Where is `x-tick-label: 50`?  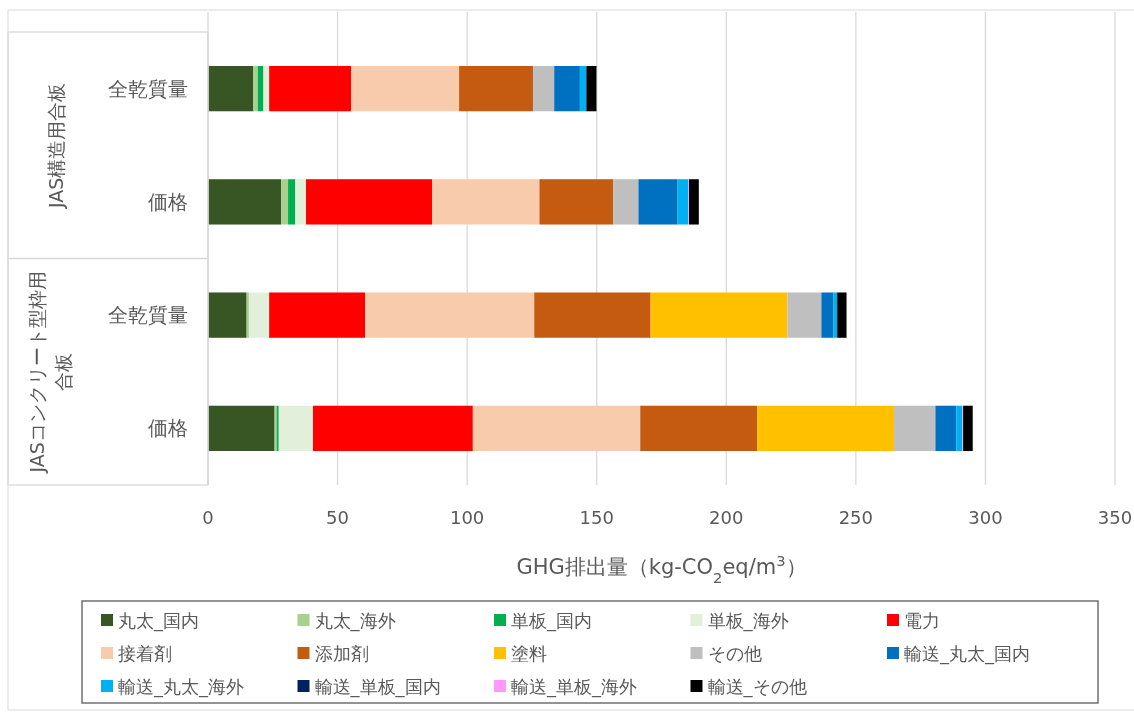 x-tick-label: 50 is located at coordinates (338, 517).